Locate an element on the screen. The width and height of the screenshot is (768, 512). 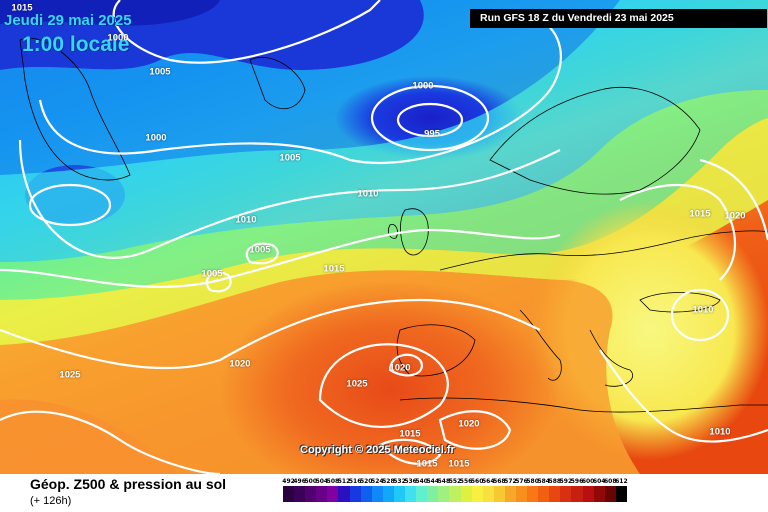
legend-tick-label: 580 is located at coordinates (532, 481).